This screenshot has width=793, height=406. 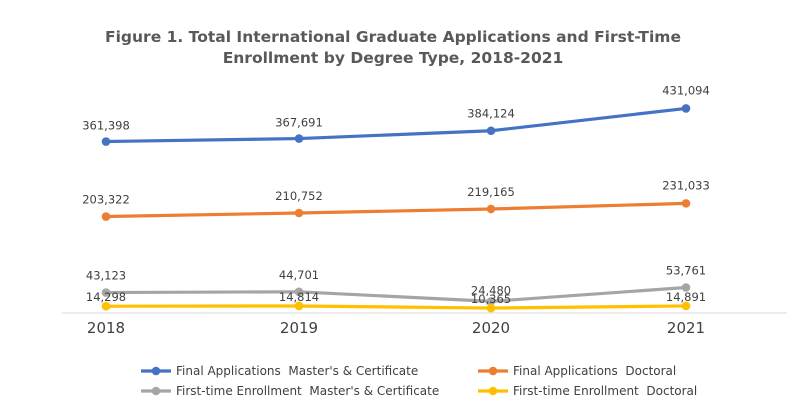 I want to click on series-1-line, so click(x=396, y=125).